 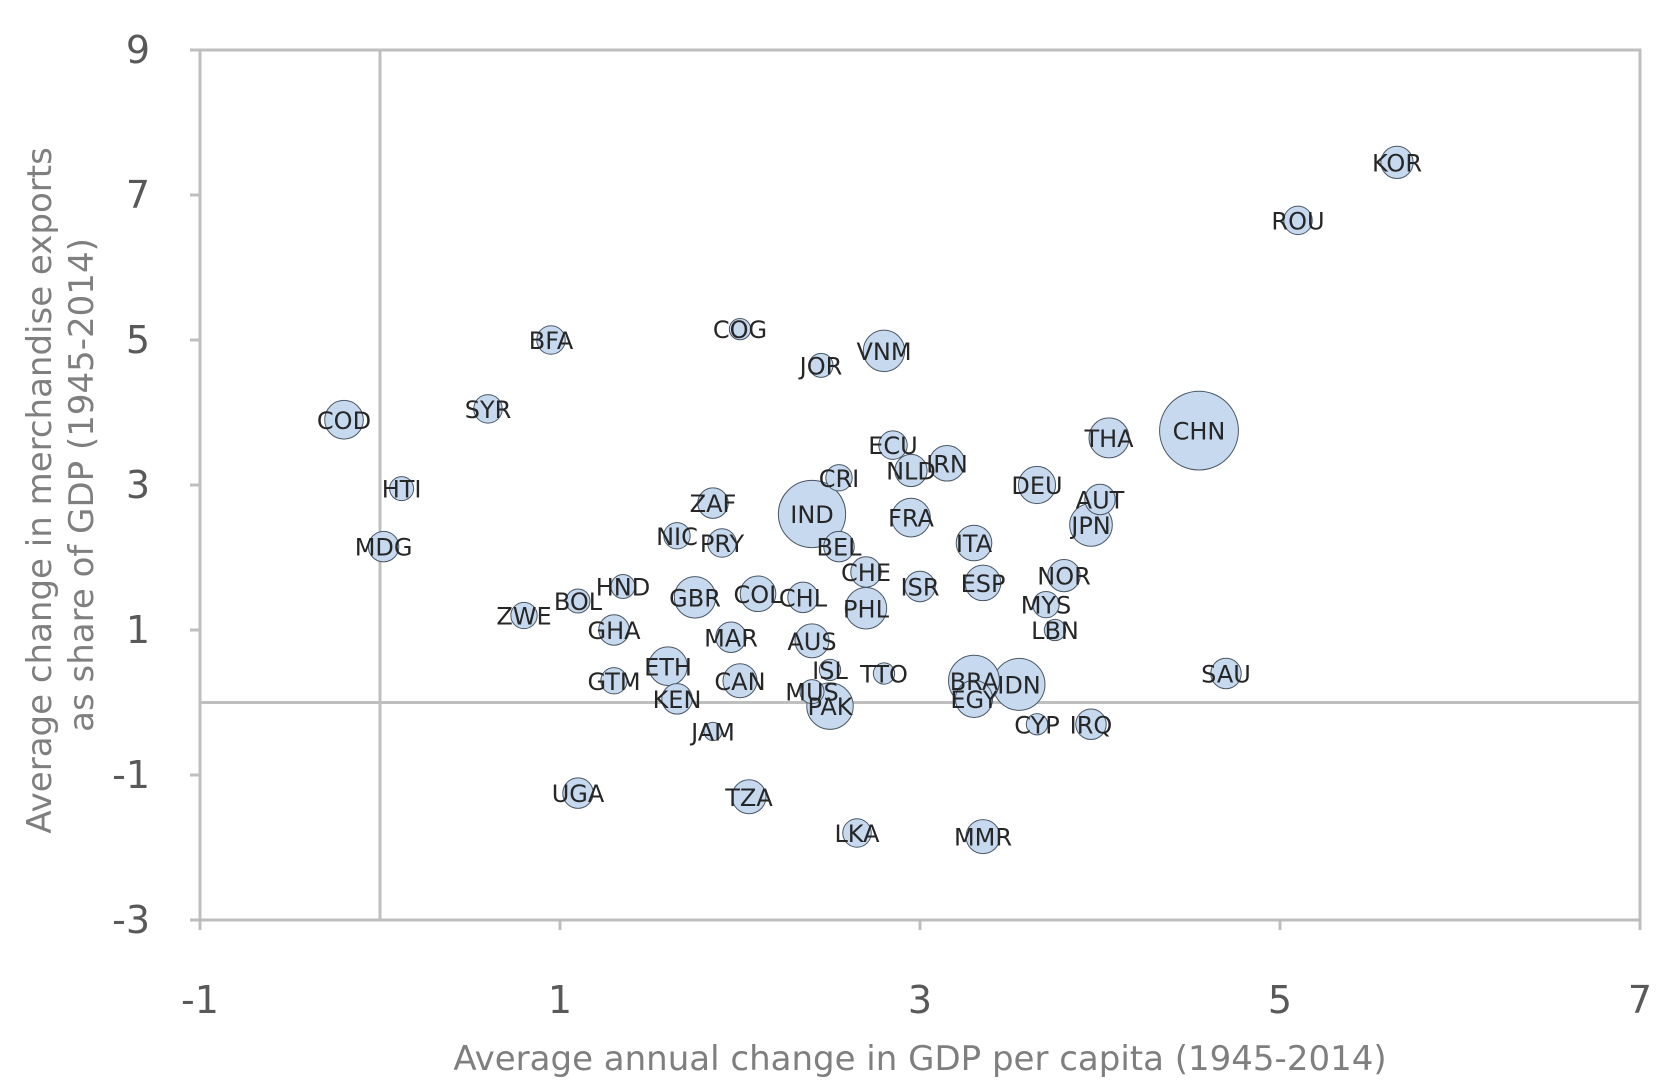 I want to click on label-uga: UGA, so click(x=578, y=794).